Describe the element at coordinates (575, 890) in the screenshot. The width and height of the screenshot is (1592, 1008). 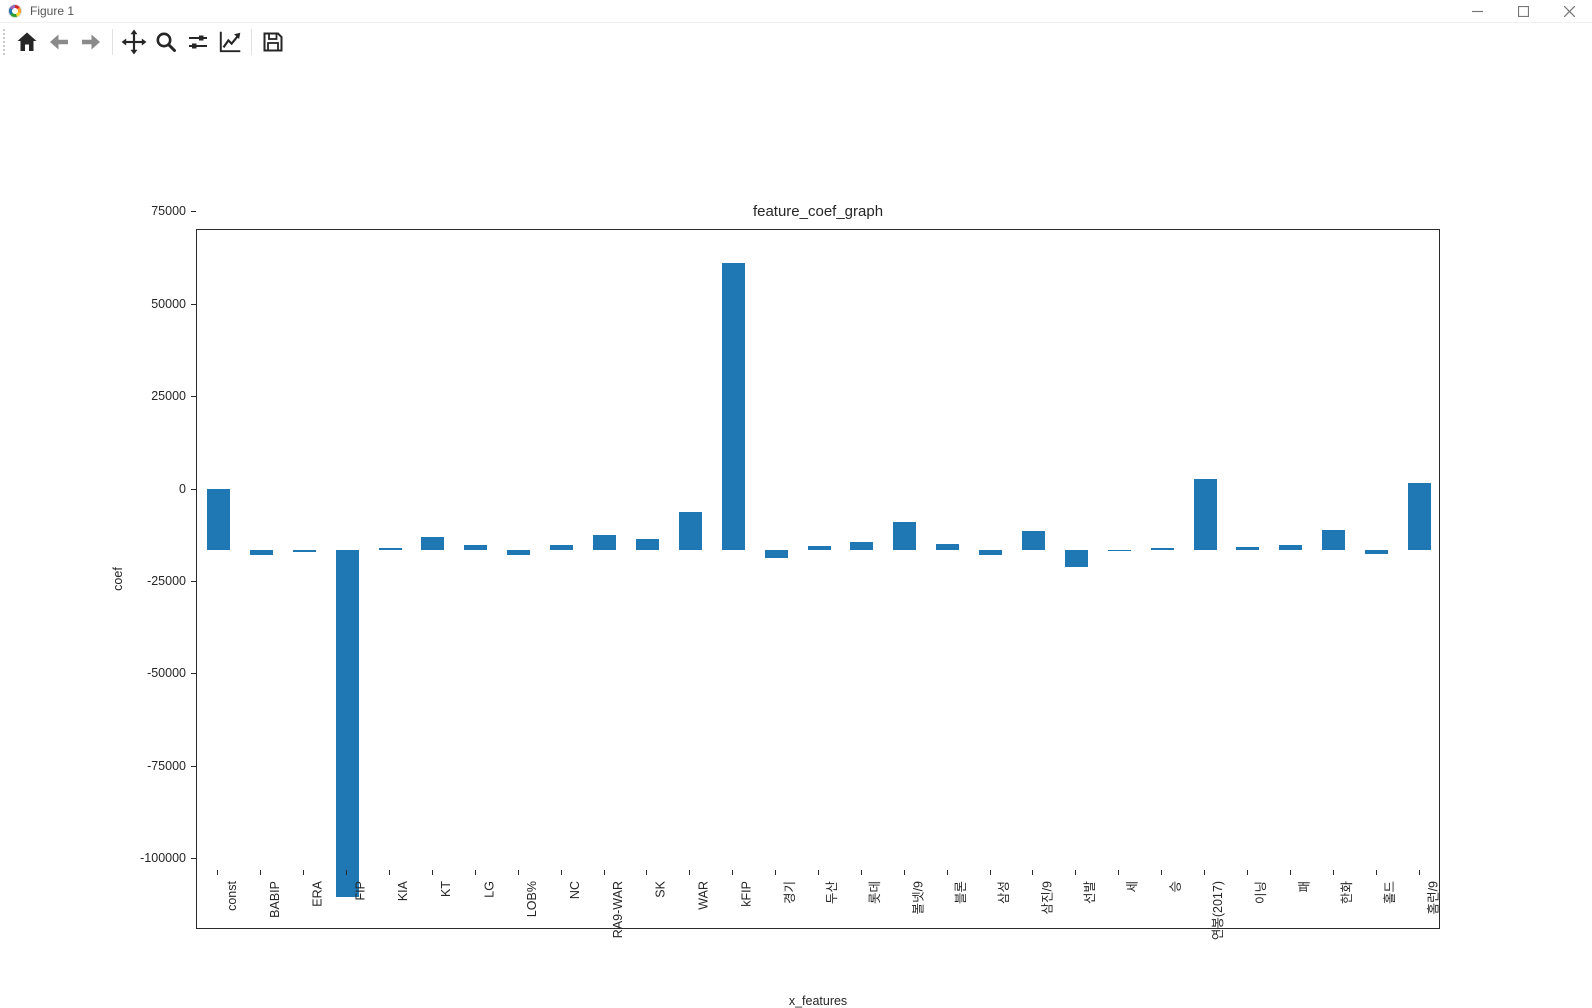
I see `x-tick-label: NC` at that location.